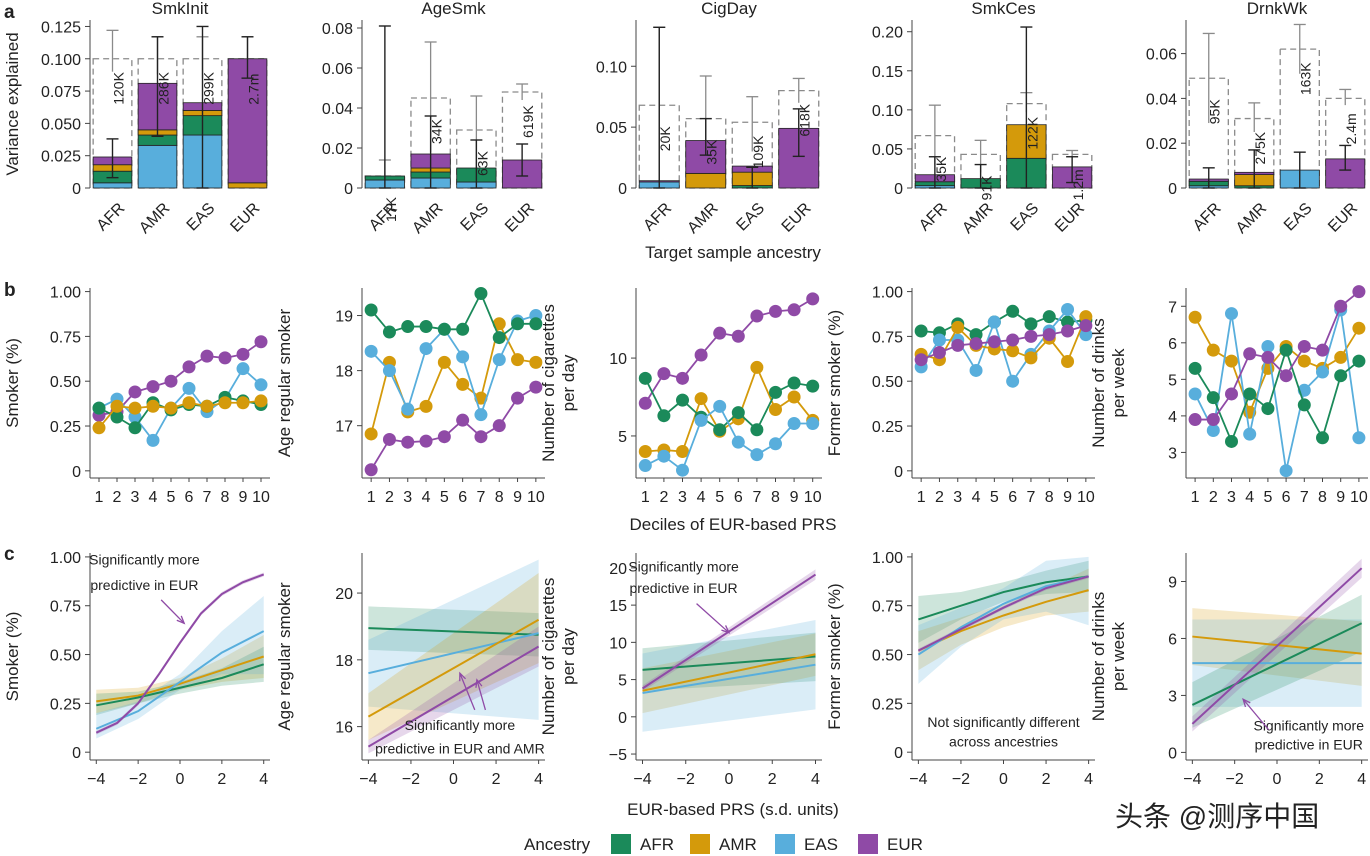 The height and width of the screenshot is (856, 1370). Describe the element at coordinates (284, 656) in the screenshot. I see `y-axis-label: Age regular smoker` at that location.